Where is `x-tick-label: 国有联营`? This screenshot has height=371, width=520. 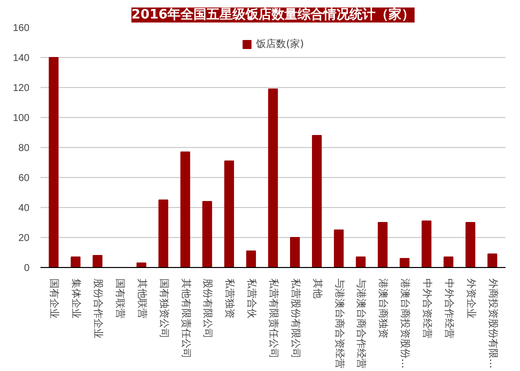
x-tick-label: 国有联营 is located at coordinates (120, 298).